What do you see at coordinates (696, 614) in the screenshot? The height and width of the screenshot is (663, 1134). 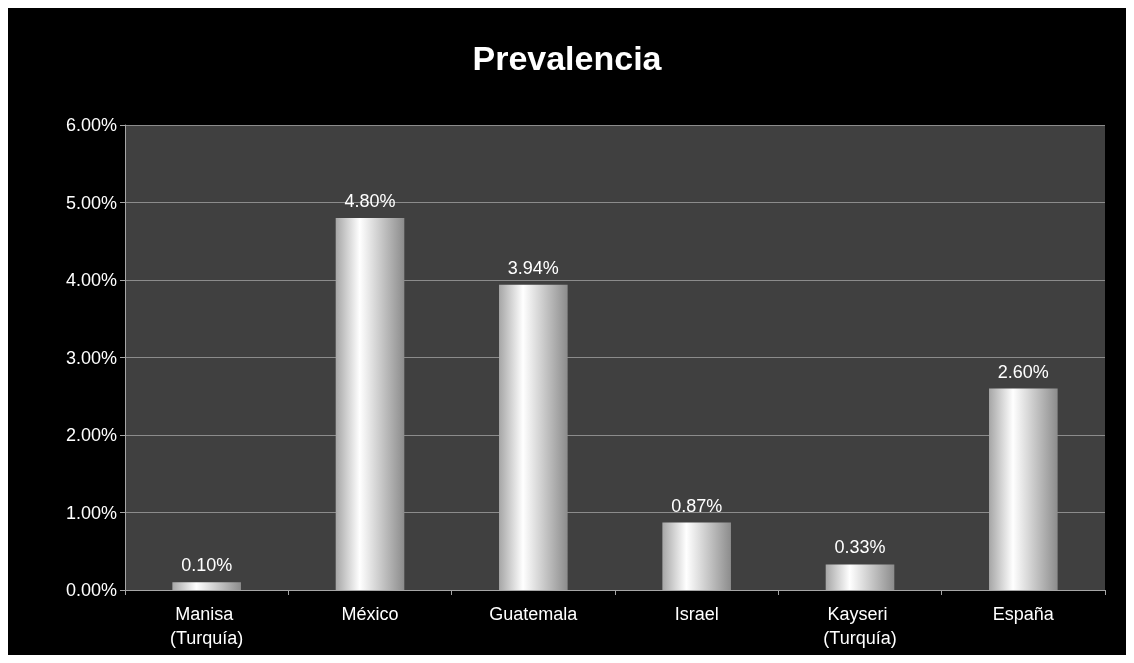 I see `x-tick-label: Israel` at bounding box center [696, 614].